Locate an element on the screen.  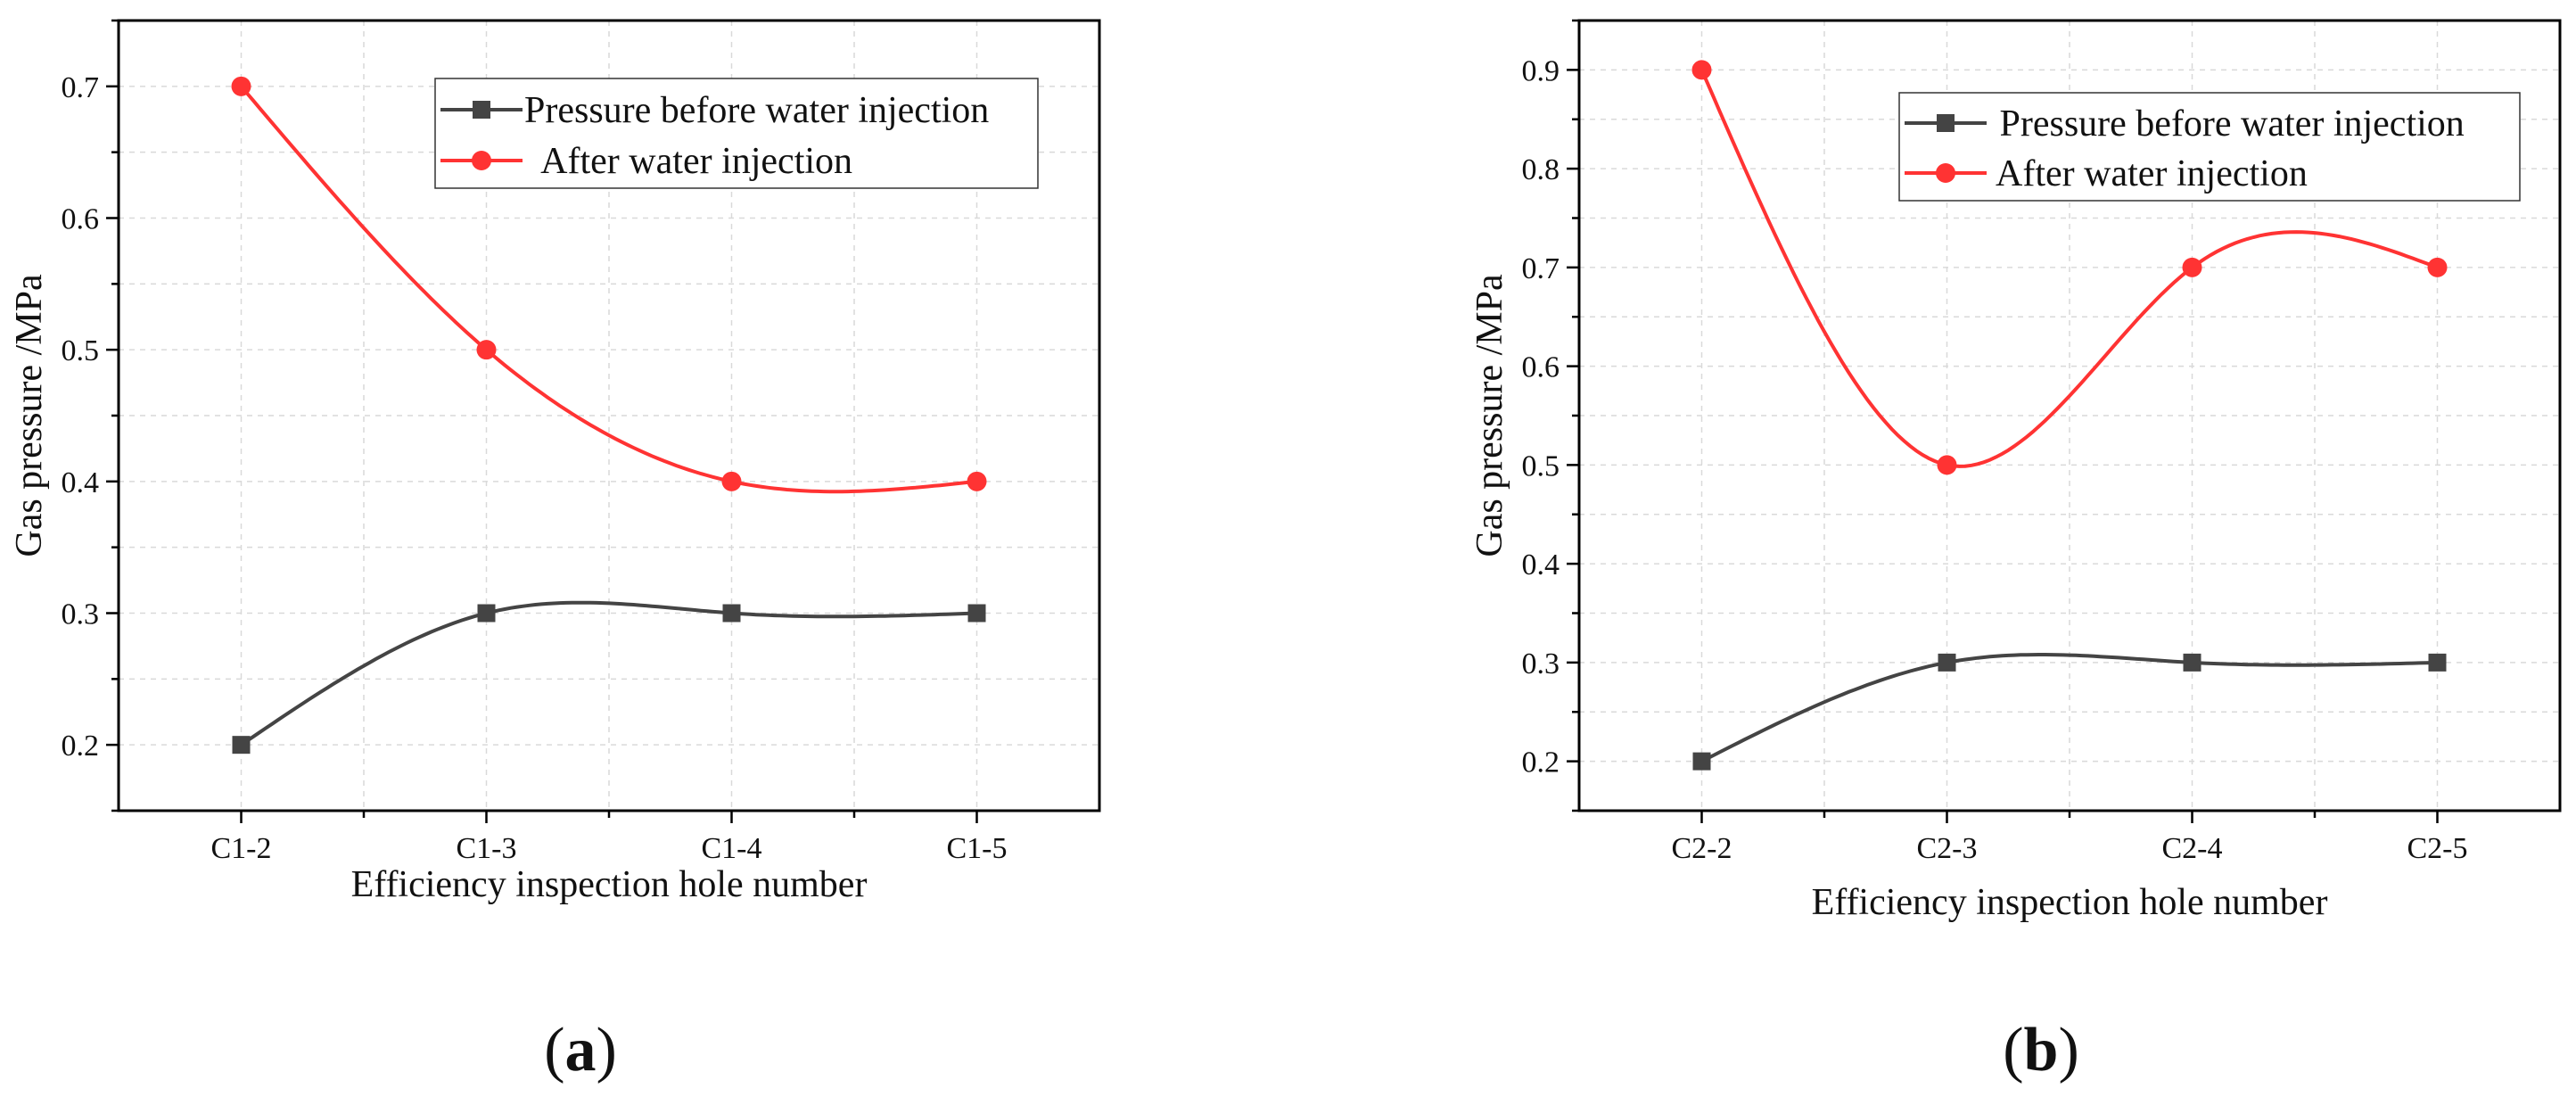
x-tick-label: C1-3 is located at coordinates (487, 848).